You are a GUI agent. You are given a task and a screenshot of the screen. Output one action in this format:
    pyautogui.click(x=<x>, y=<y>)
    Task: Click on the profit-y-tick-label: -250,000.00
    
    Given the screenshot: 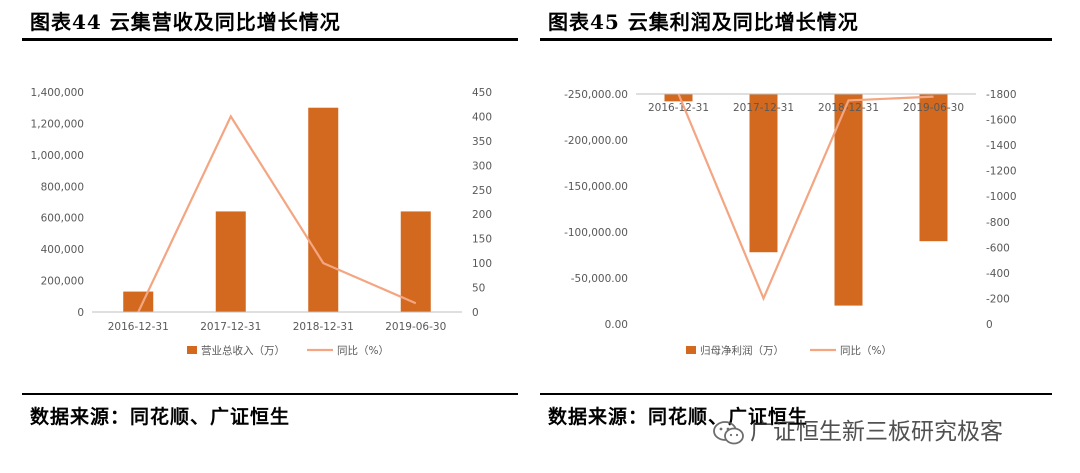 What is the action you would take?
    pyautogui.click(x=596, y=95)
    